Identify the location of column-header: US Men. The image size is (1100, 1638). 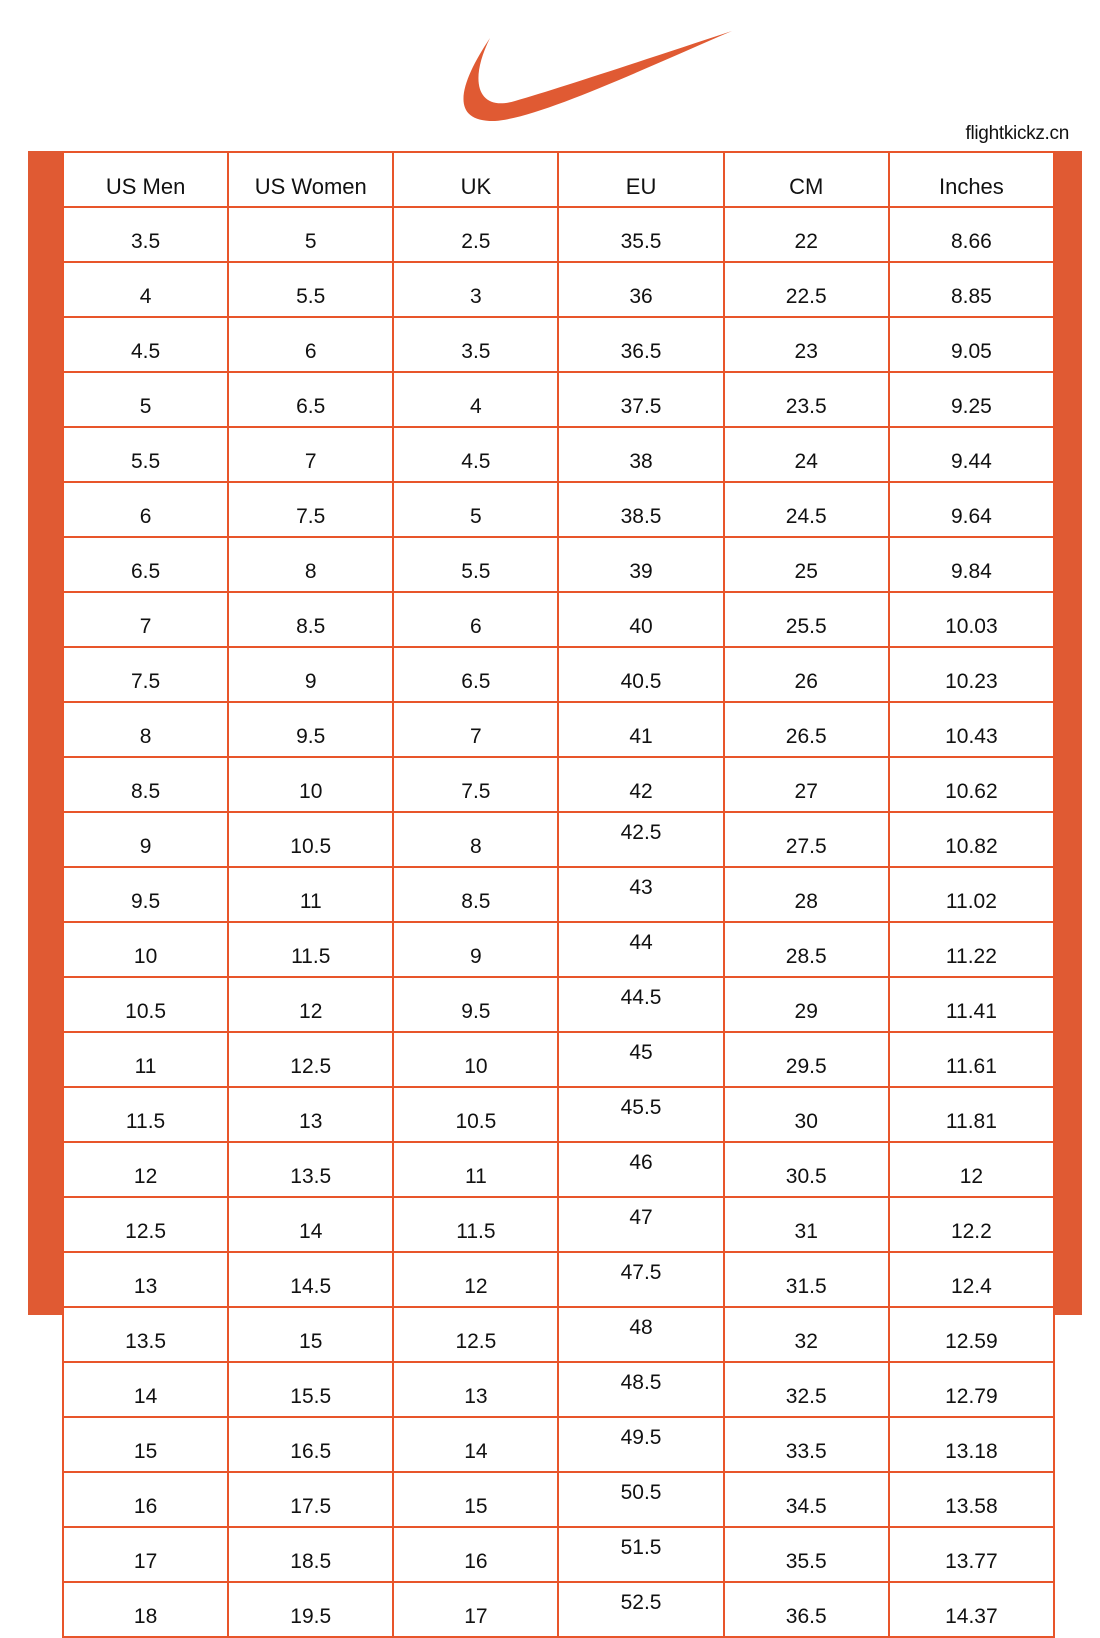
(145, 179).